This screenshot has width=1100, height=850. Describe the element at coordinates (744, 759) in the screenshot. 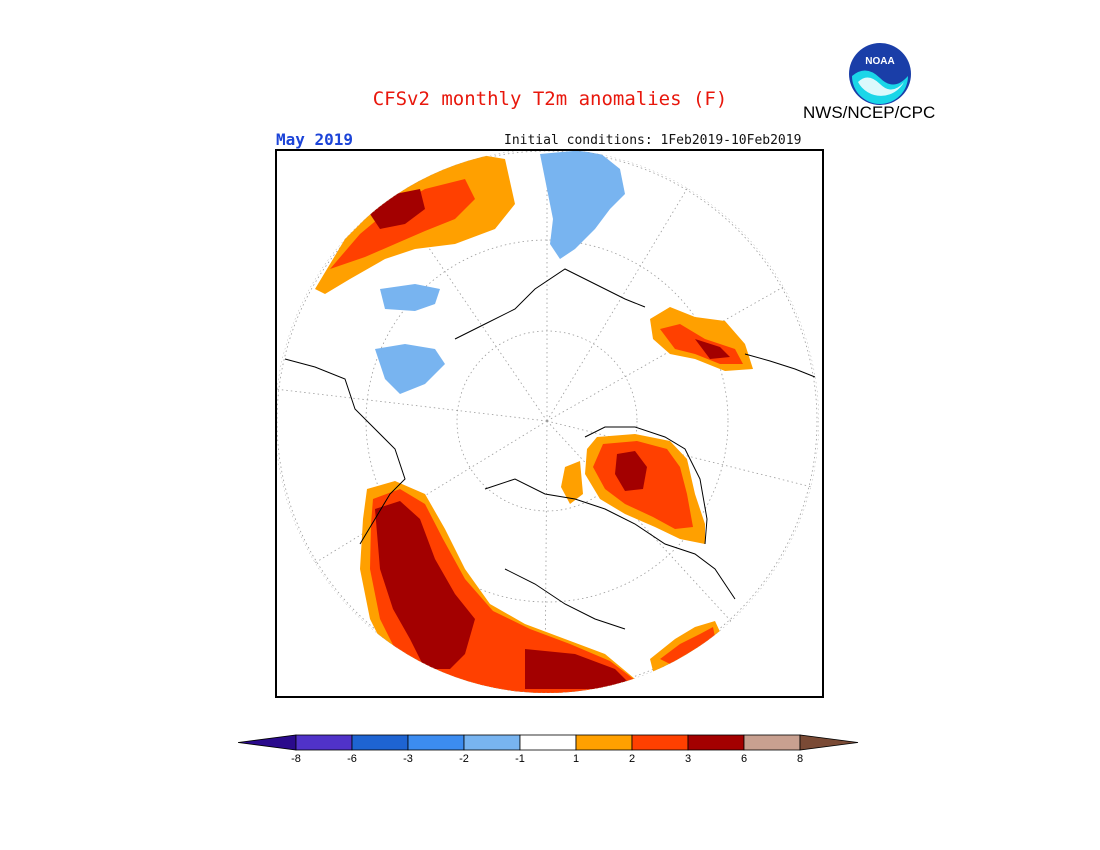

I see `colorbar-tick-label: 6` at that location.